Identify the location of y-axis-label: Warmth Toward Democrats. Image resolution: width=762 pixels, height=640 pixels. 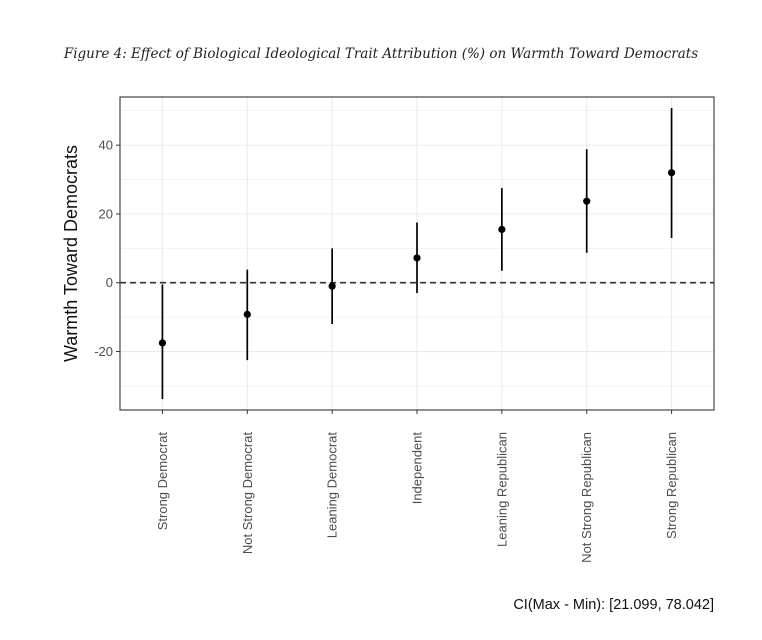
(71, 253).